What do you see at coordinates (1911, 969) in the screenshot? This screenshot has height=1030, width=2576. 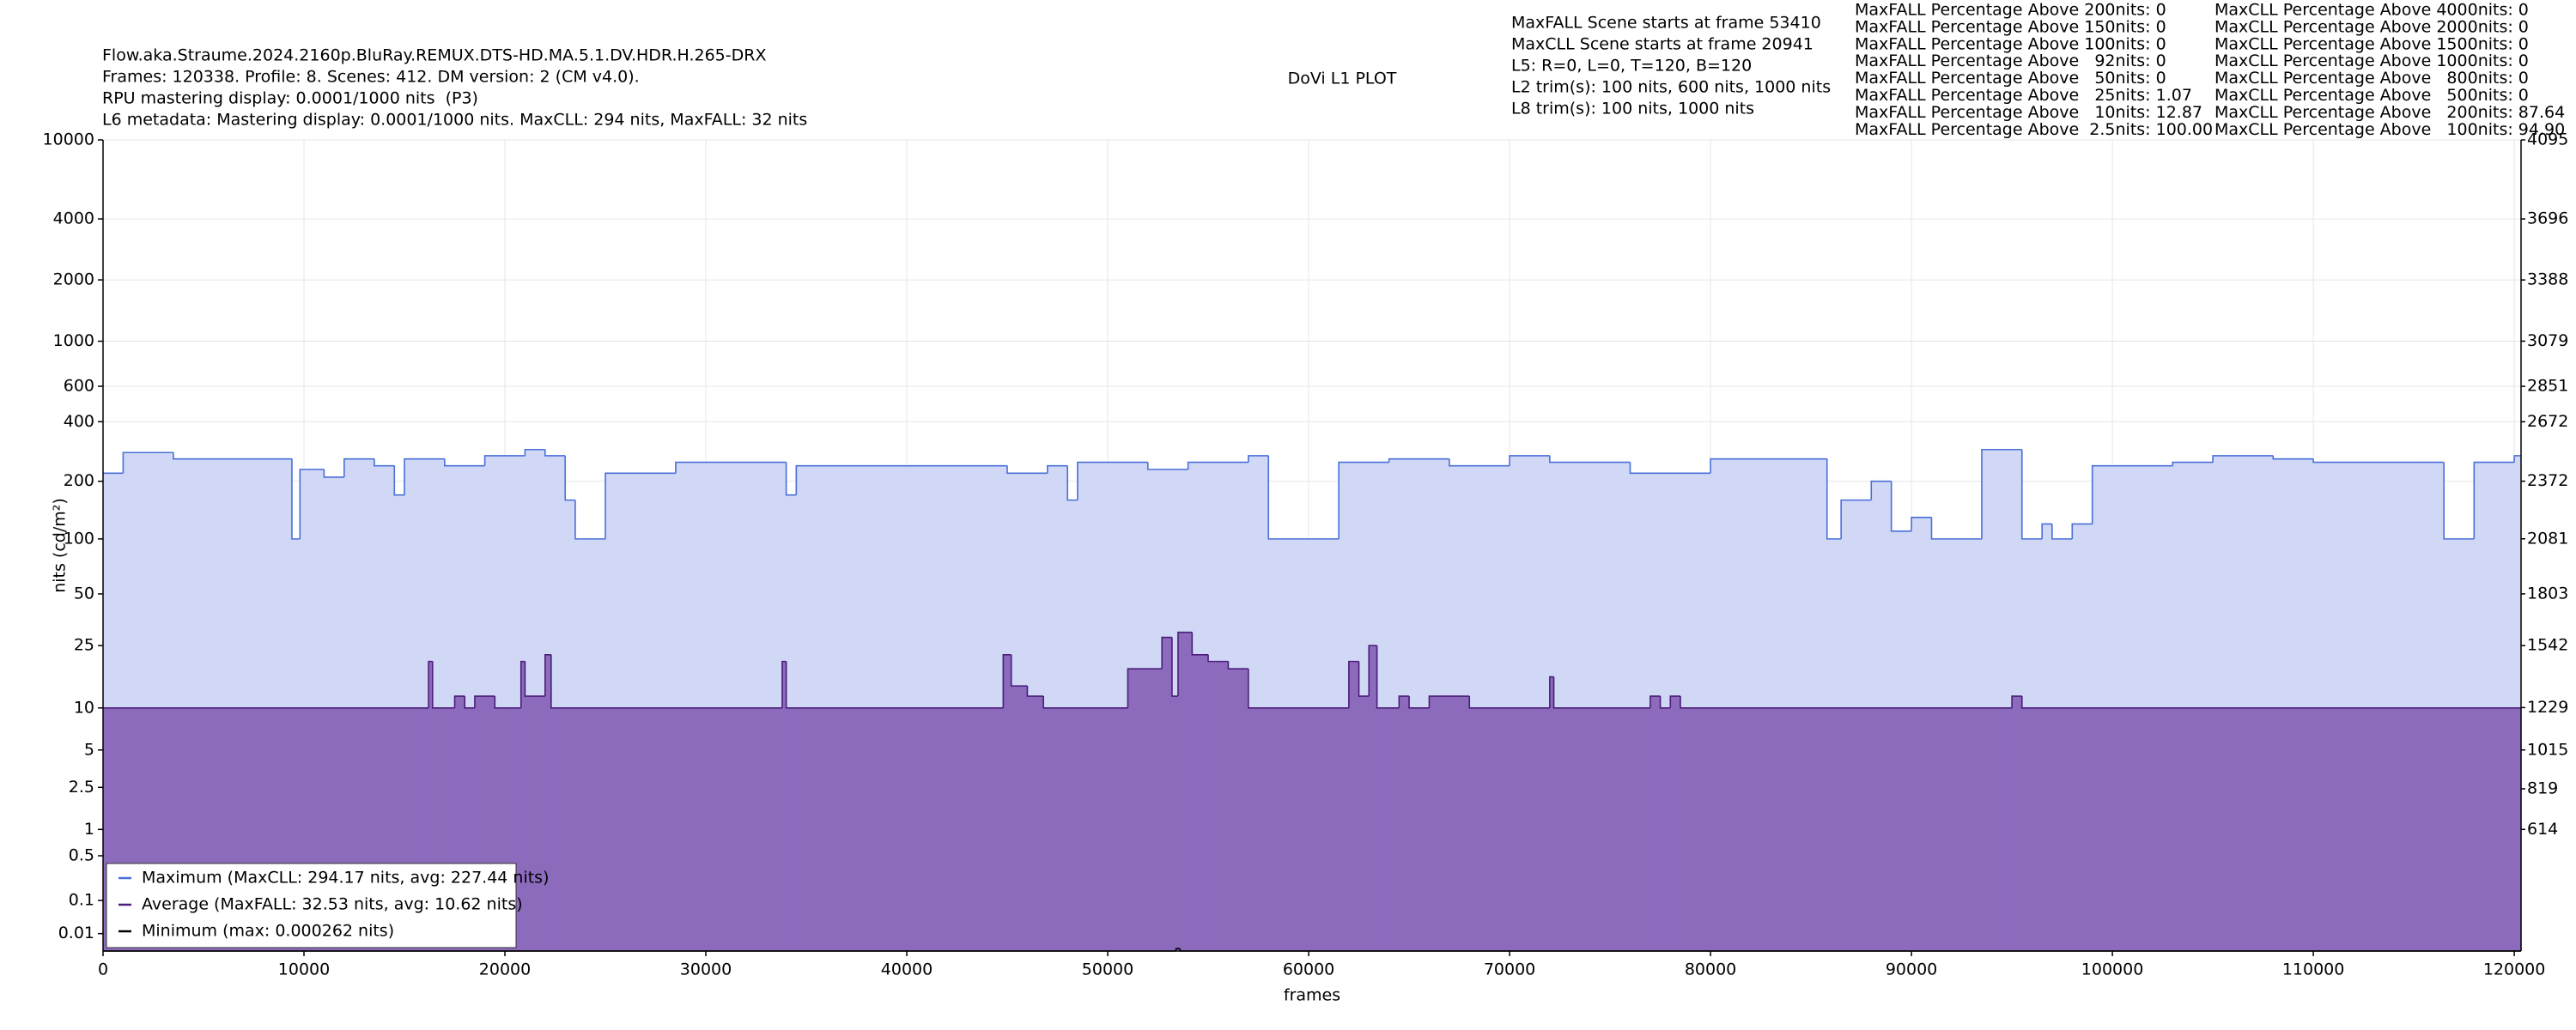 I see `x-tick-label: 90000` at bounding box center [1911, 969].